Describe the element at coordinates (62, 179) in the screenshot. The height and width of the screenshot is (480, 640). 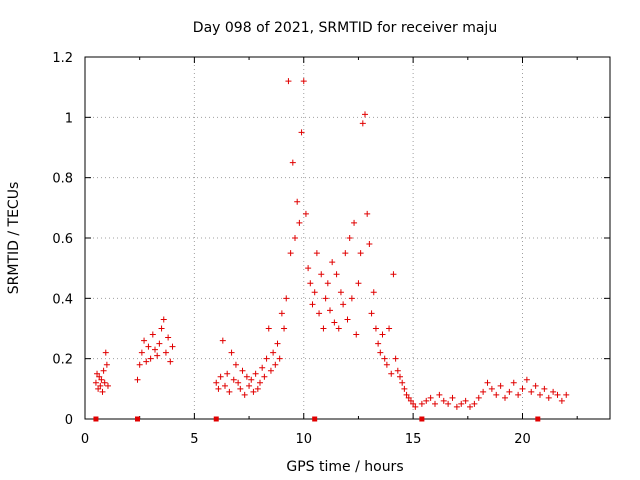
I see `y-tick-label: 0.8` at that location.